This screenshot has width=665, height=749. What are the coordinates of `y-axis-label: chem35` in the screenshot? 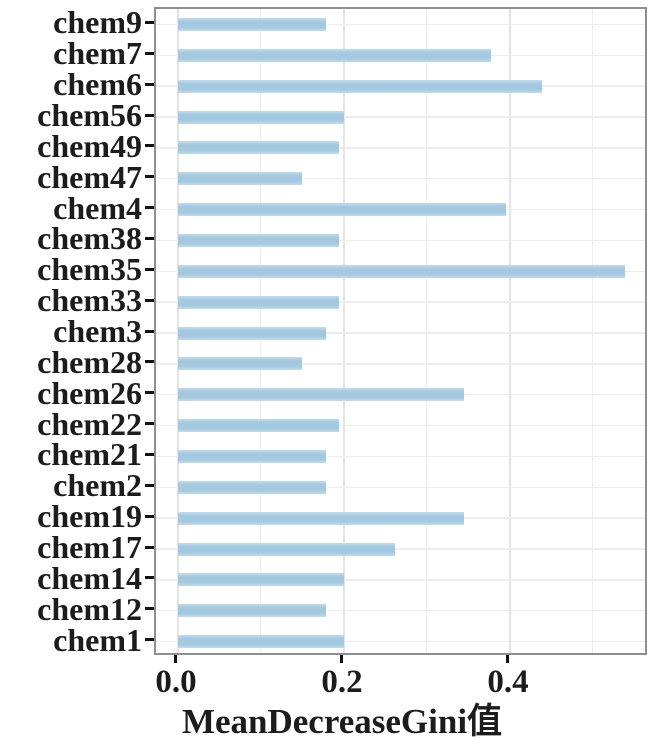 It's located at (89, 269).